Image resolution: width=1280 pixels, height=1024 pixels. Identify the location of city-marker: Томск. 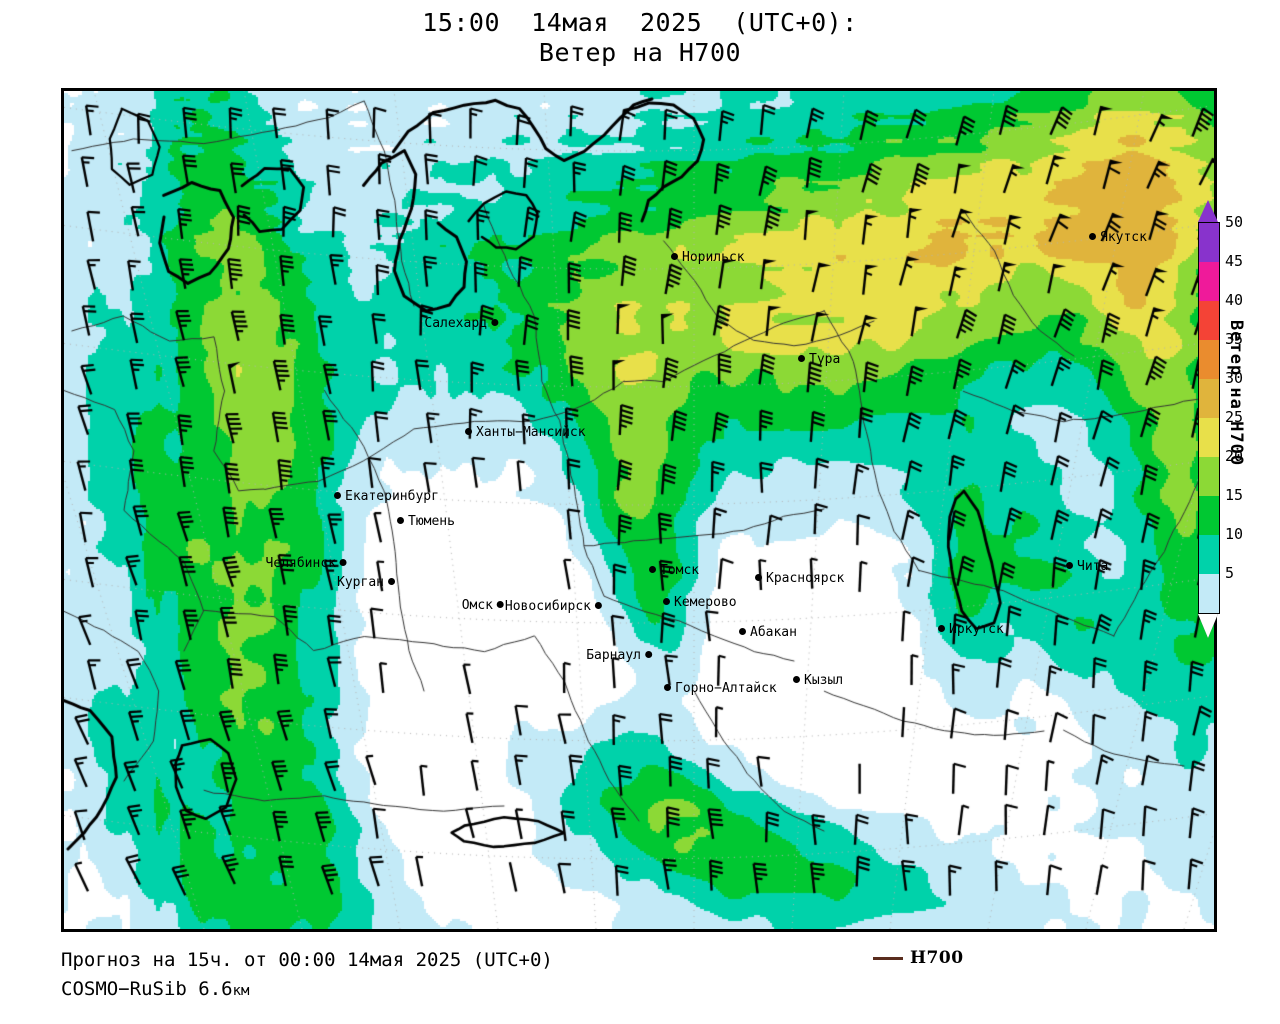
(674, 570).